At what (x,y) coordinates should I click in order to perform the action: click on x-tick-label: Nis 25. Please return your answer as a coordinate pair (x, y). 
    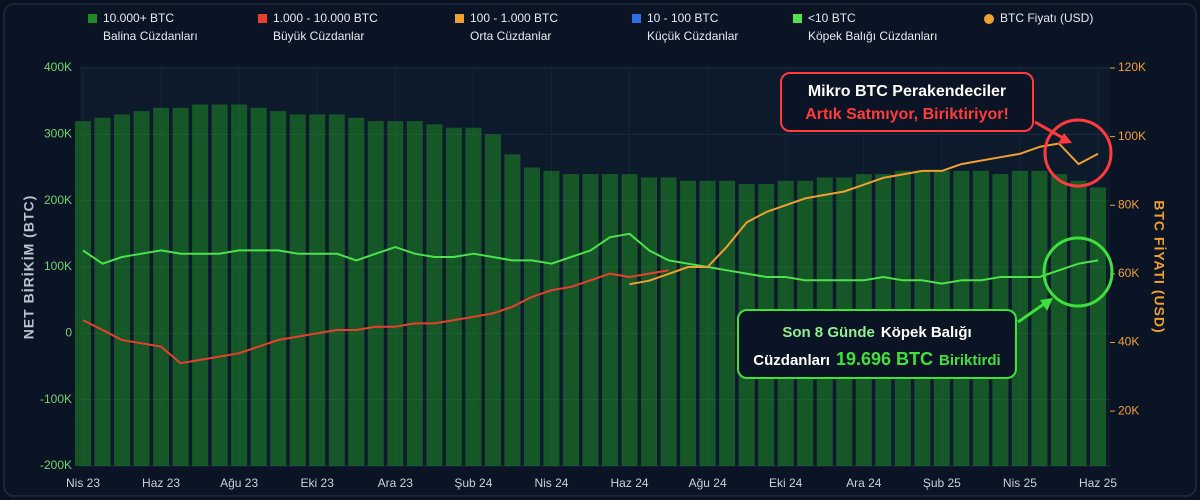
    Looking at the image, I should click on (1020, 483).